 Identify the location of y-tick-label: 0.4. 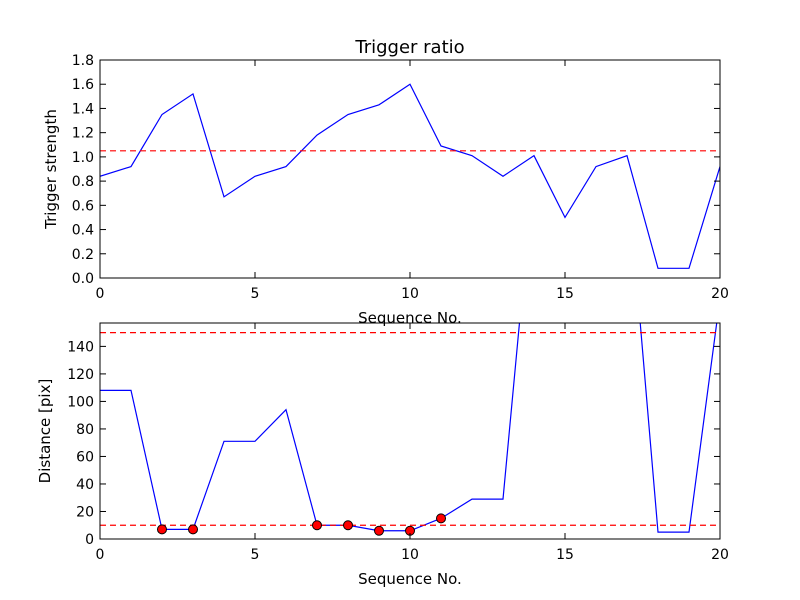
(83, 231).